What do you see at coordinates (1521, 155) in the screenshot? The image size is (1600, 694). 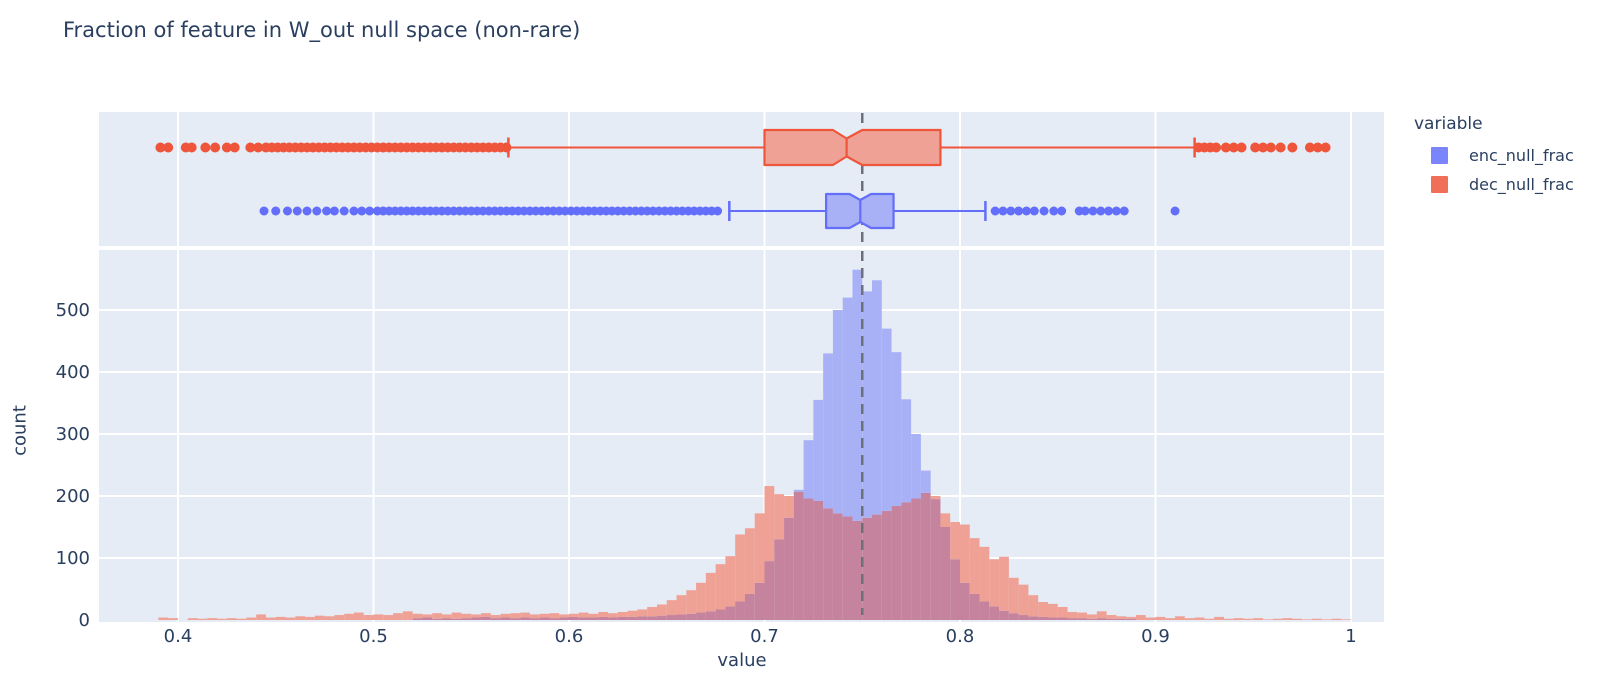 I see `legend-item-label: enc_null_frac` at bounding box center [1521, 155].